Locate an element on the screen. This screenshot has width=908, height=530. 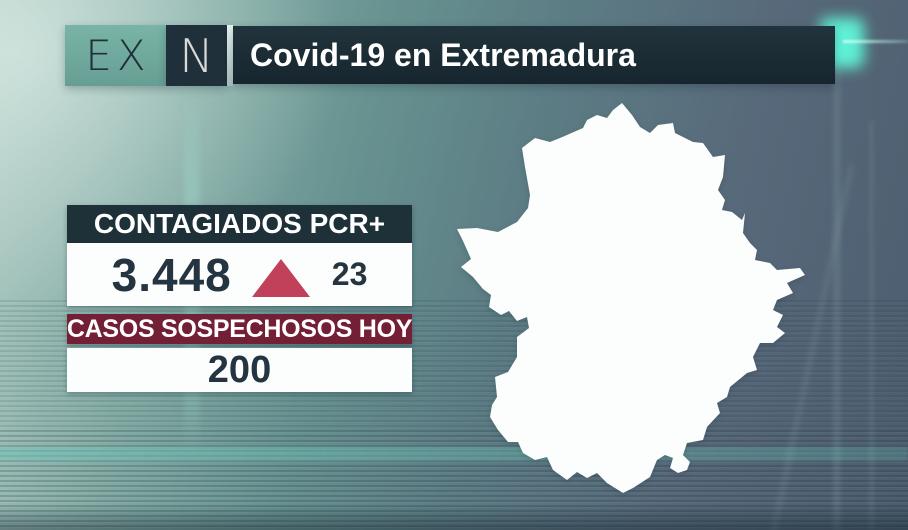
pcr-total-value: 3.448 is located at coordinates (171, 274).